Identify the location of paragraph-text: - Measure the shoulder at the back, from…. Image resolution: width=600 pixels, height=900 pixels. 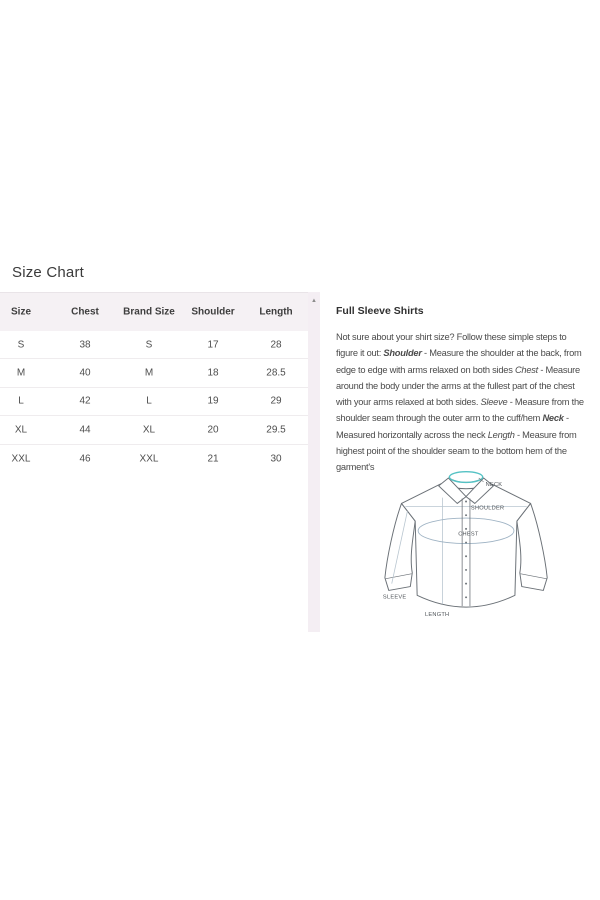
(459, 361).